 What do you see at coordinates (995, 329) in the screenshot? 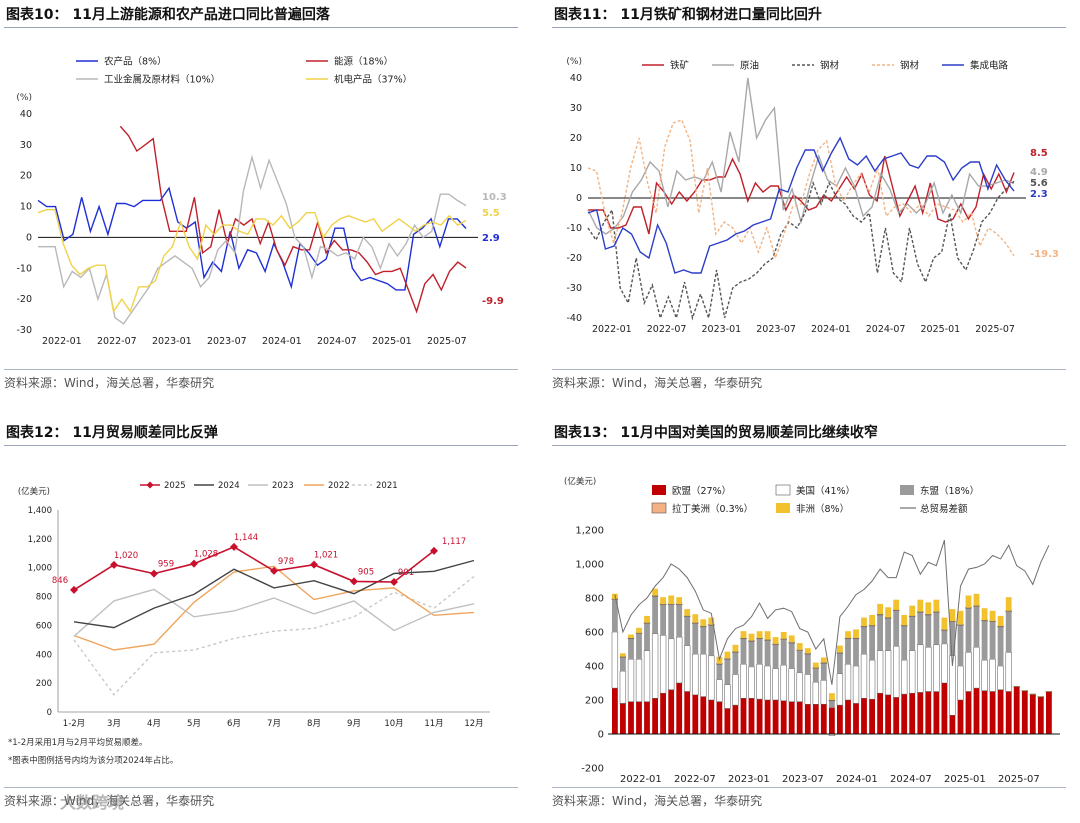
I see `x-tick-label: 2025-07` at bounding box center [995, 329].